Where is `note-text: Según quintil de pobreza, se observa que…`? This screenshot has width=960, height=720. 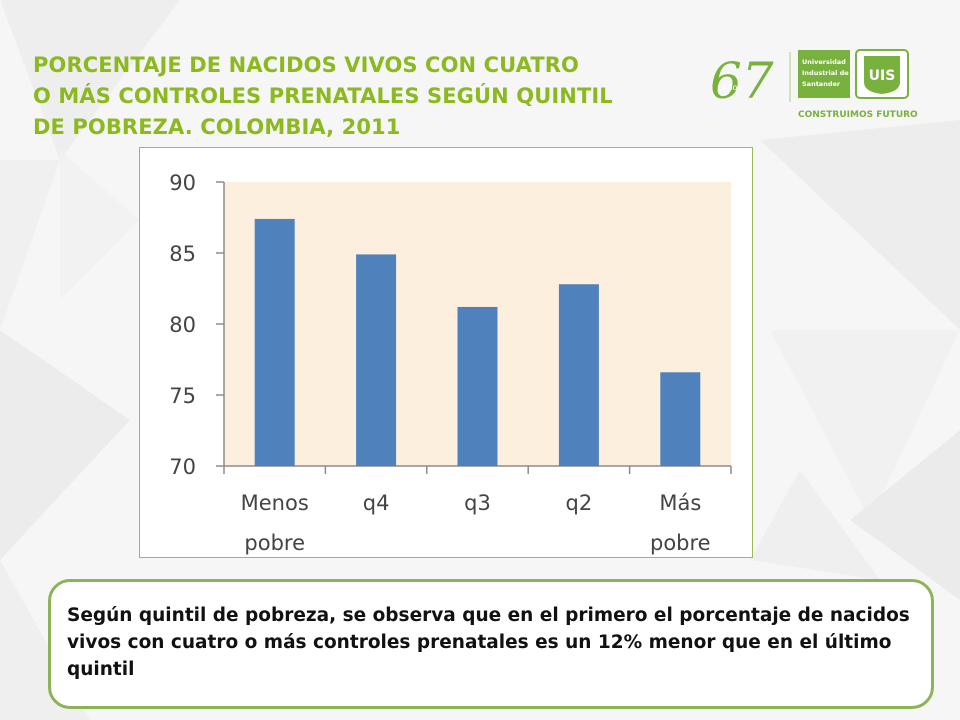
note-text: Según quintil de pobreza, se observa que… is located at coordinates (488, 642).